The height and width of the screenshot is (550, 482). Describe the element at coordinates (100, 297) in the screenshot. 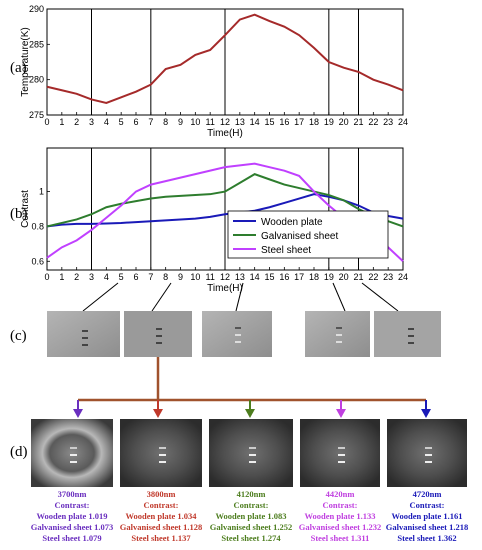

I see `connector-3h` at that location.